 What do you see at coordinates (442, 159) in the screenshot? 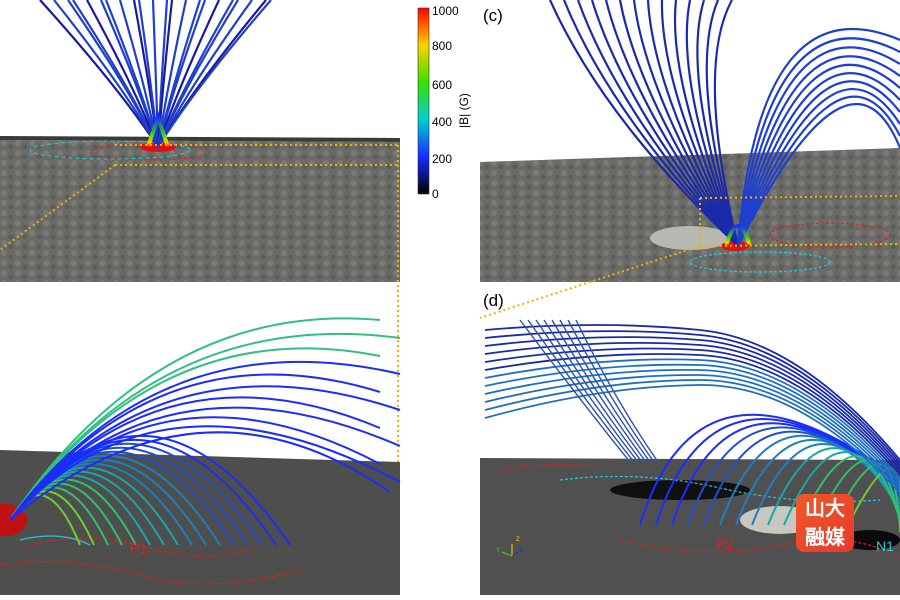
I see `colorbar-tick-200: 200` at bounding box center [442, 159].